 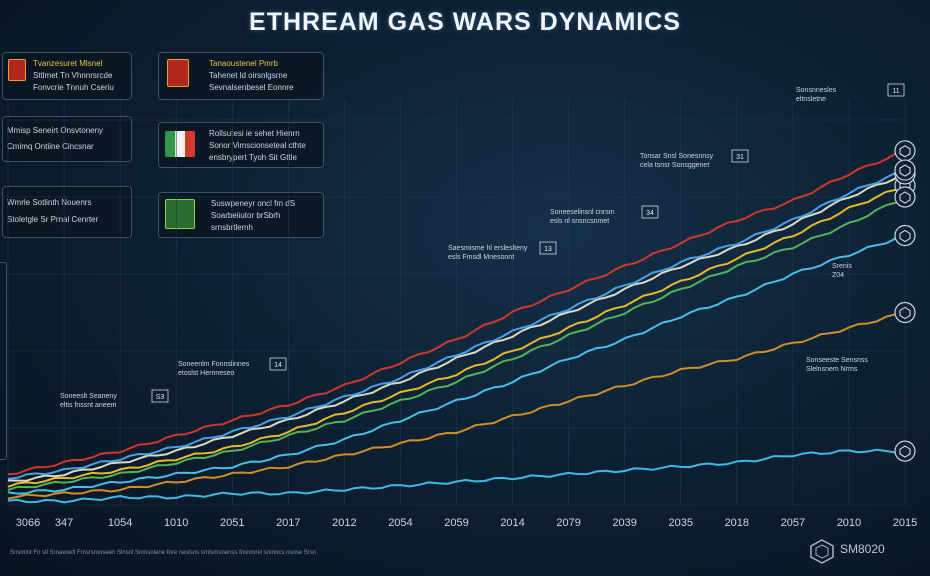 I want to click on annotation-text: Z04, so click(x=838, y=275).